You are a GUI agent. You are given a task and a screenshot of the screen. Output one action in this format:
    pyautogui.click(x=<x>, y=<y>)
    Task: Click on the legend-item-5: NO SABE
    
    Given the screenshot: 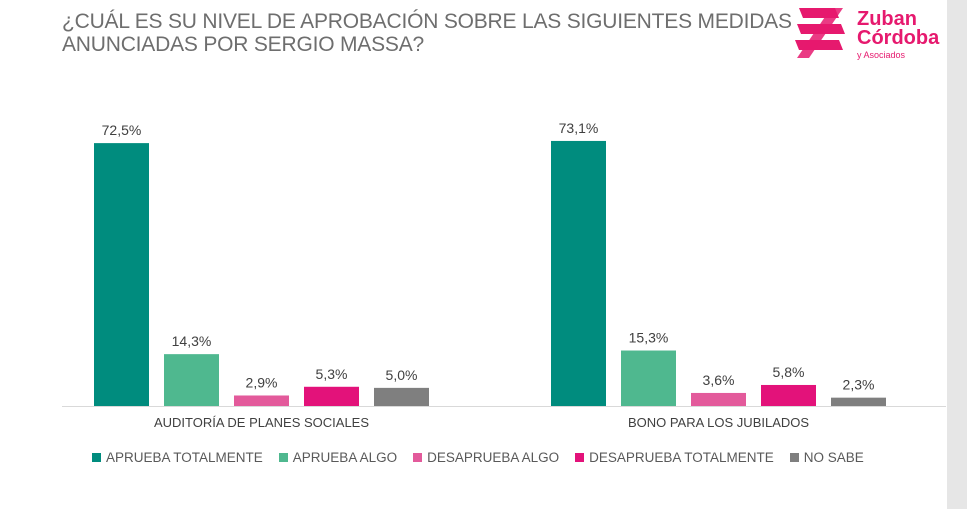 What is the action you would take?
    pyautogui.click(x=826, y=457)
    